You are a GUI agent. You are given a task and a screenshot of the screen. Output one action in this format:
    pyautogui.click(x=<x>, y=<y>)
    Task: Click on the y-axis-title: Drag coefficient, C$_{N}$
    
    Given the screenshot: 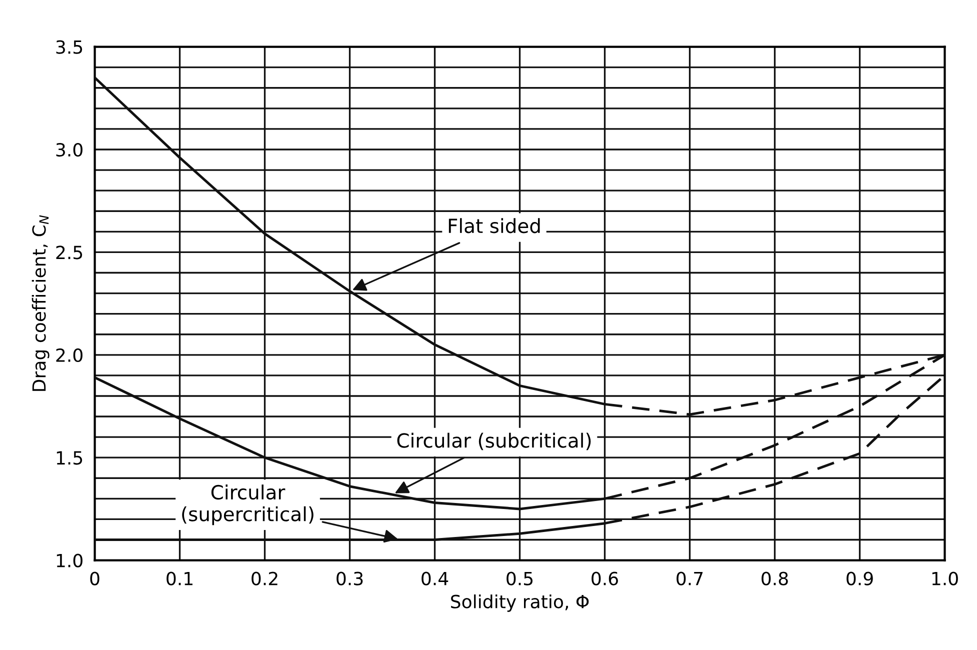 What is the action you would take?
    pyautogui.click(x=41, y=303)
    